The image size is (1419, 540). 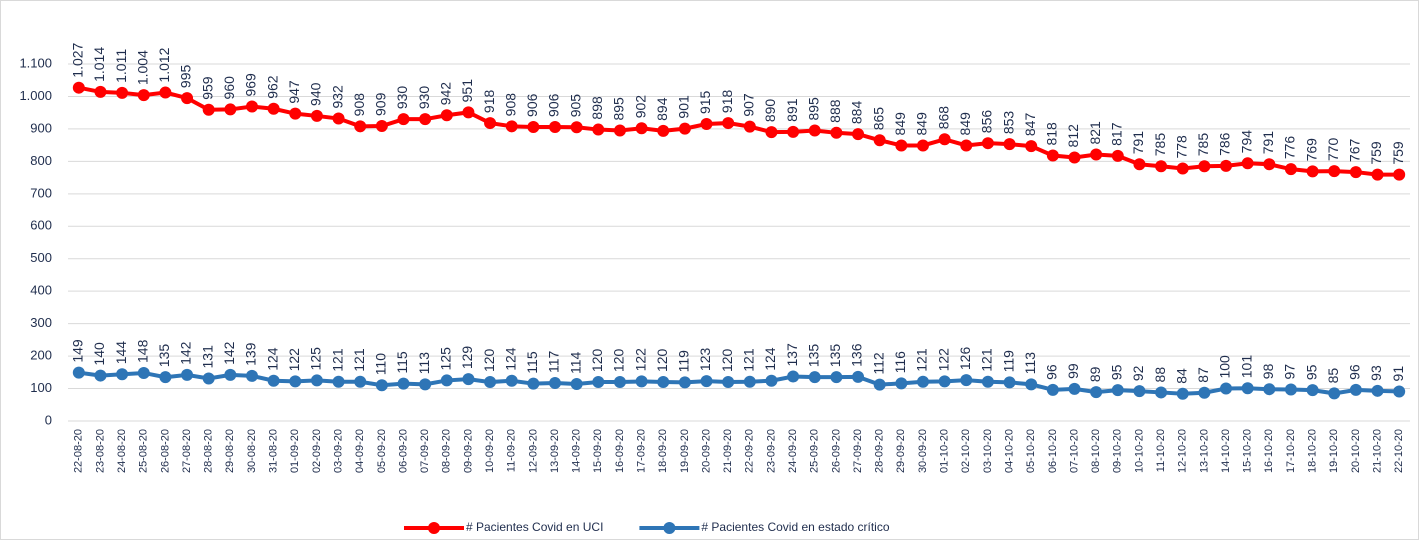 What do you see at coordinates (41, 160) in the screenshot?
I see `y-tick-label: 800` at bounding box center [41, 160].